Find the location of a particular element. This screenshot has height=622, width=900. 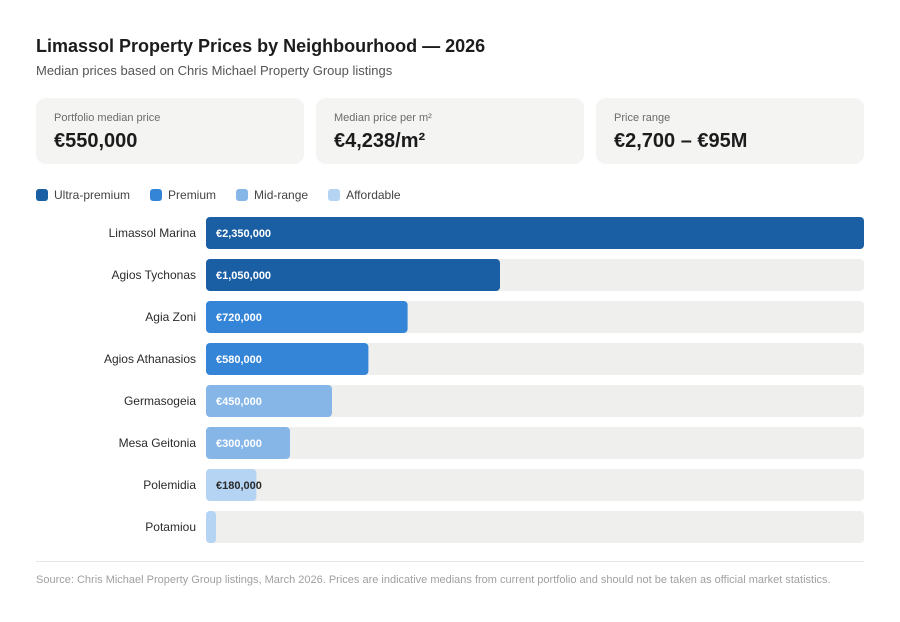

stat-card-value: €550,000 is located at coordinates (96, 141).